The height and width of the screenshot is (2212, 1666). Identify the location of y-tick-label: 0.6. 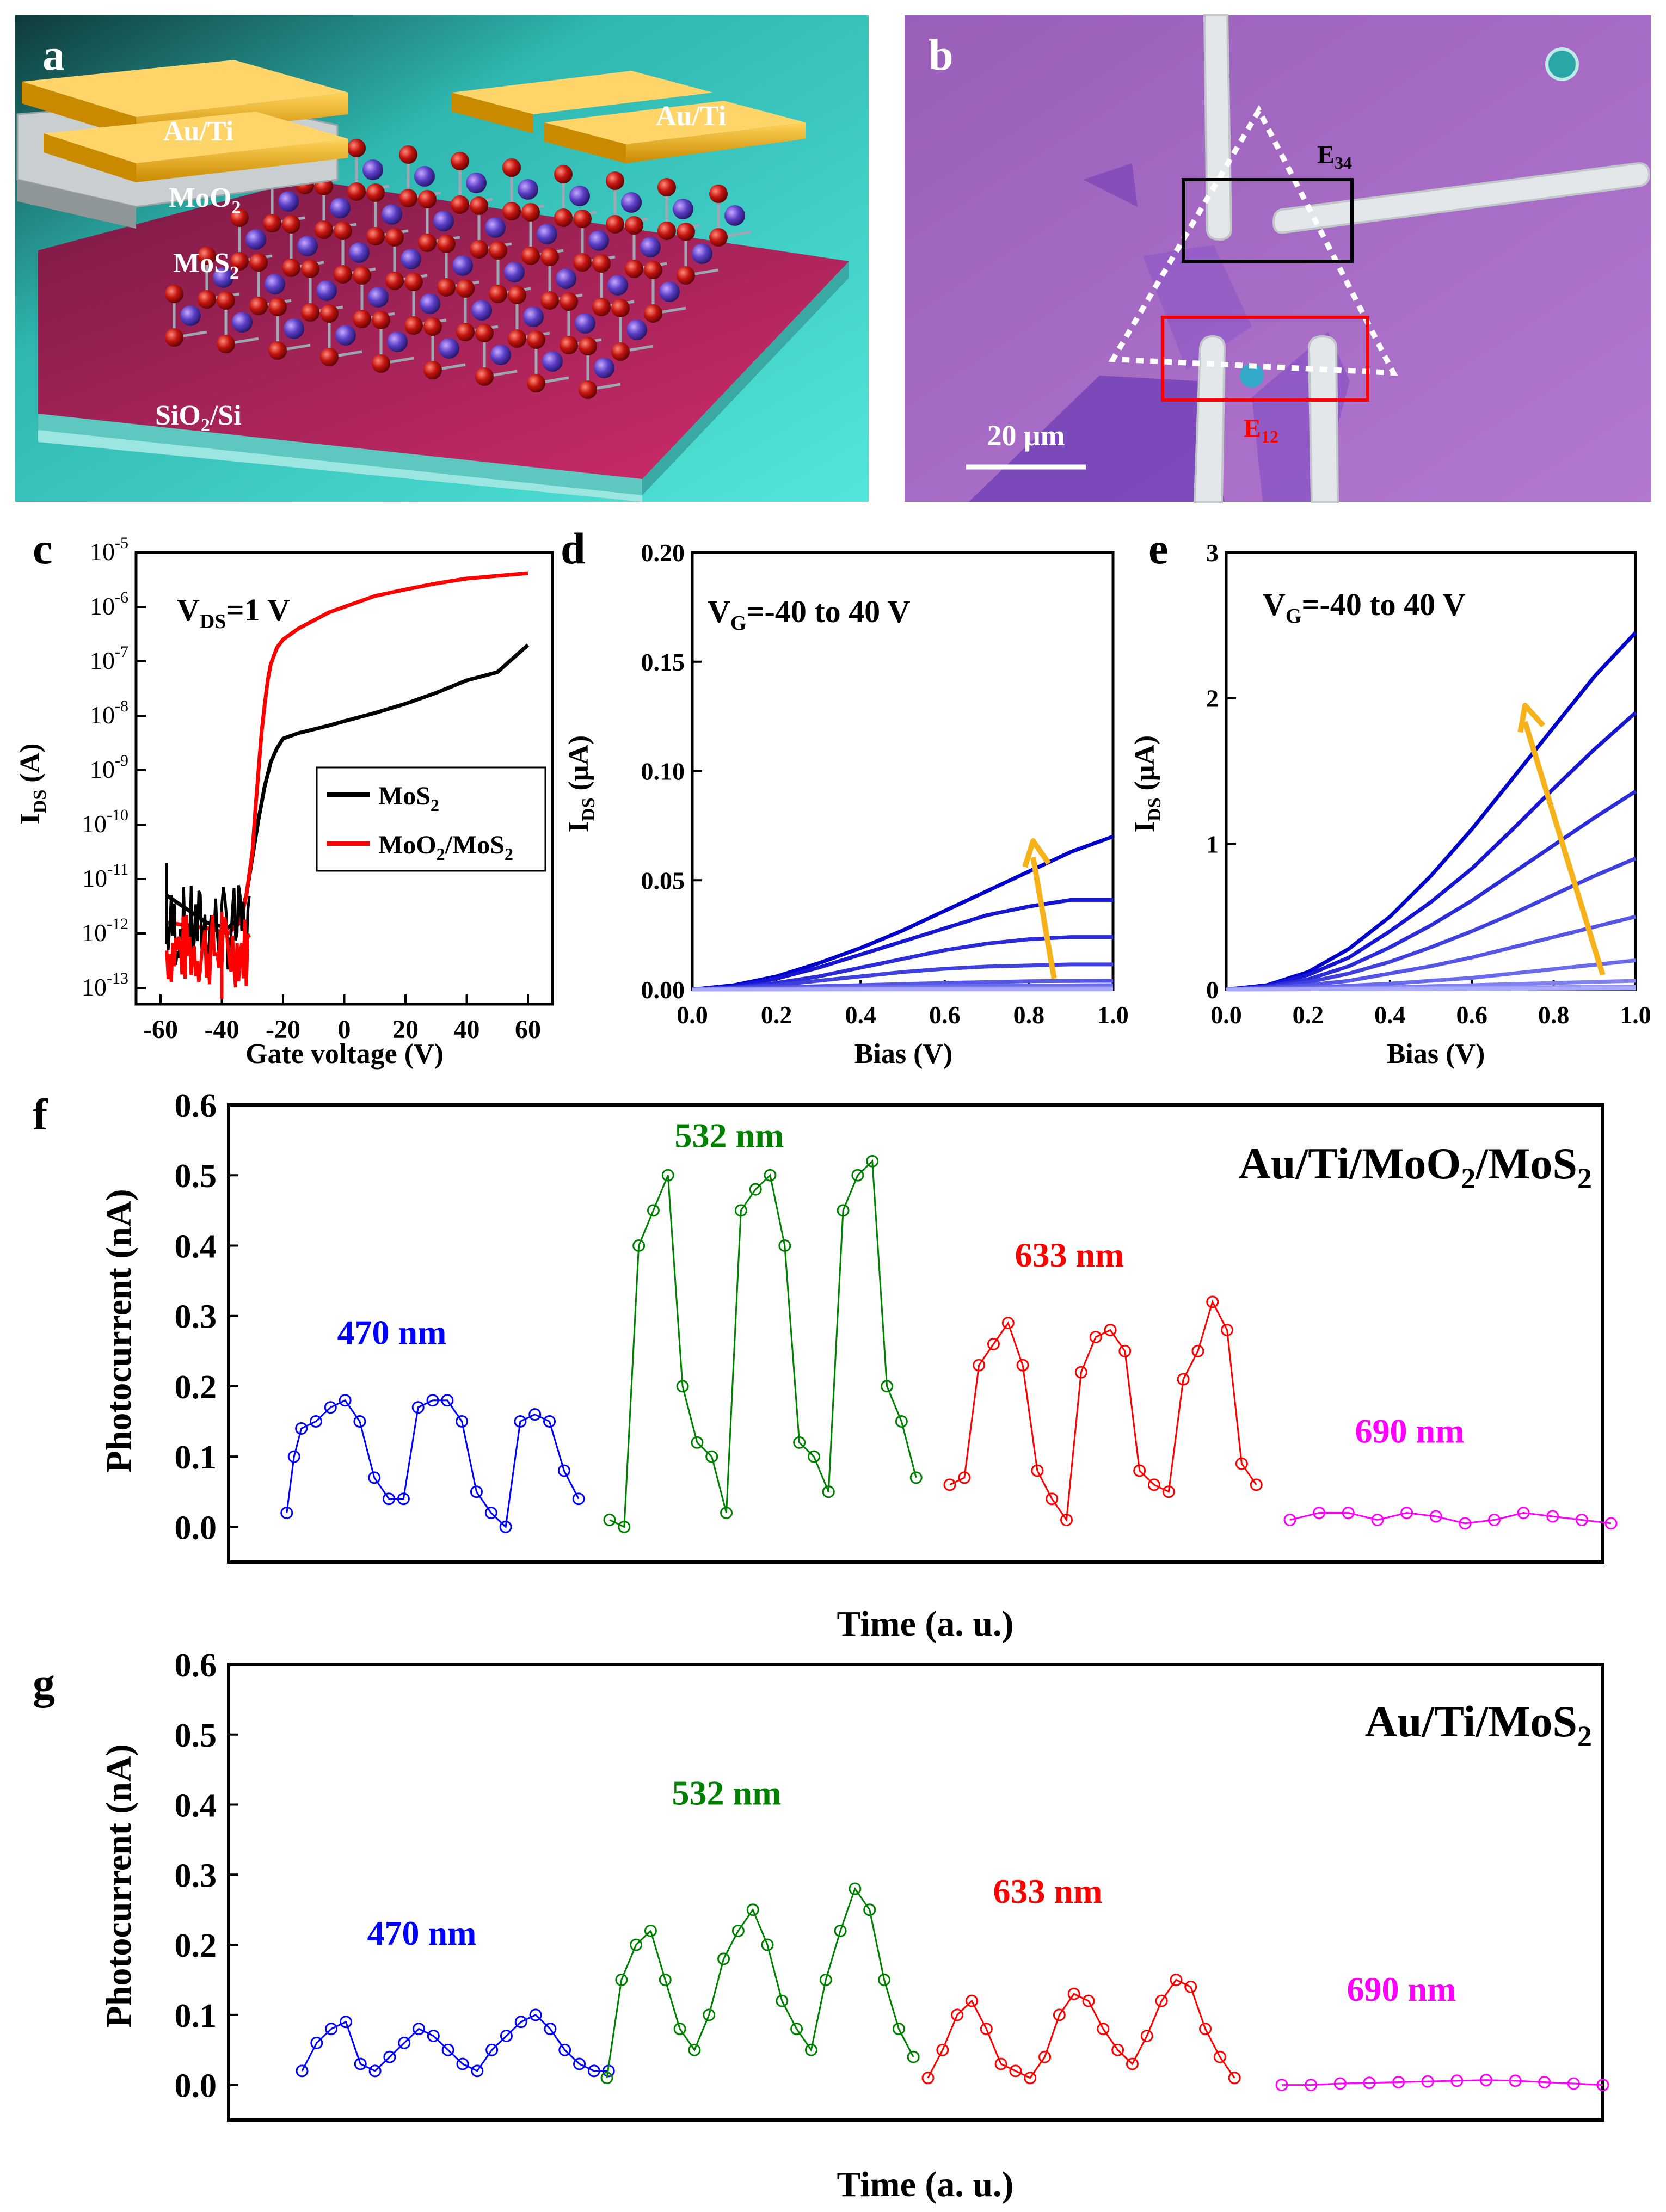
(196, 1666).